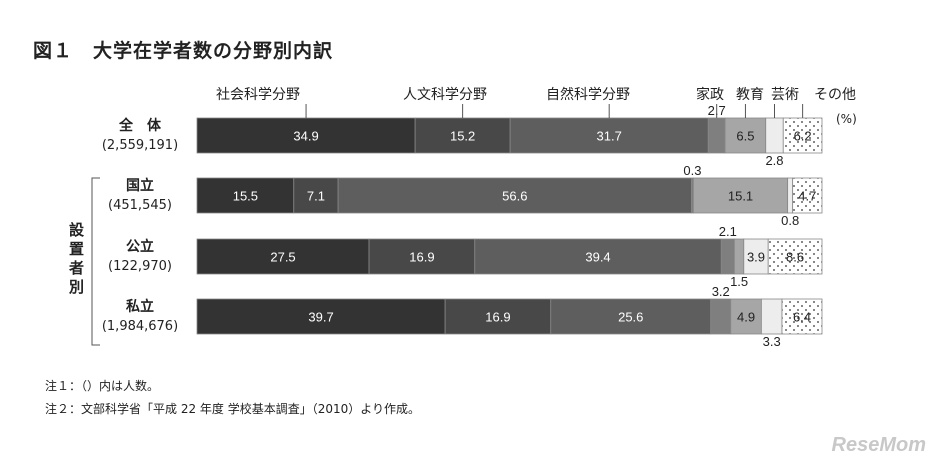  Describe the element at coordinates (710, 94) in the screenshot. I see `legend-label: 家政` at that location.